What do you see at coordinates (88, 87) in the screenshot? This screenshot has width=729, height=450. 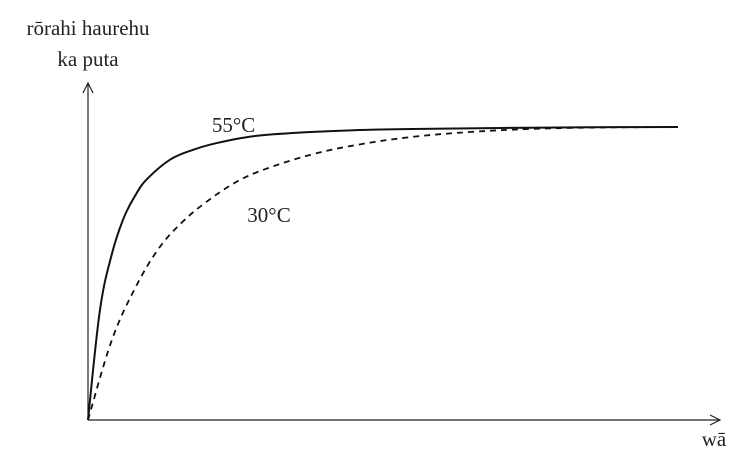 I see `y-axis-arrow` at bounding box center [88, 87].